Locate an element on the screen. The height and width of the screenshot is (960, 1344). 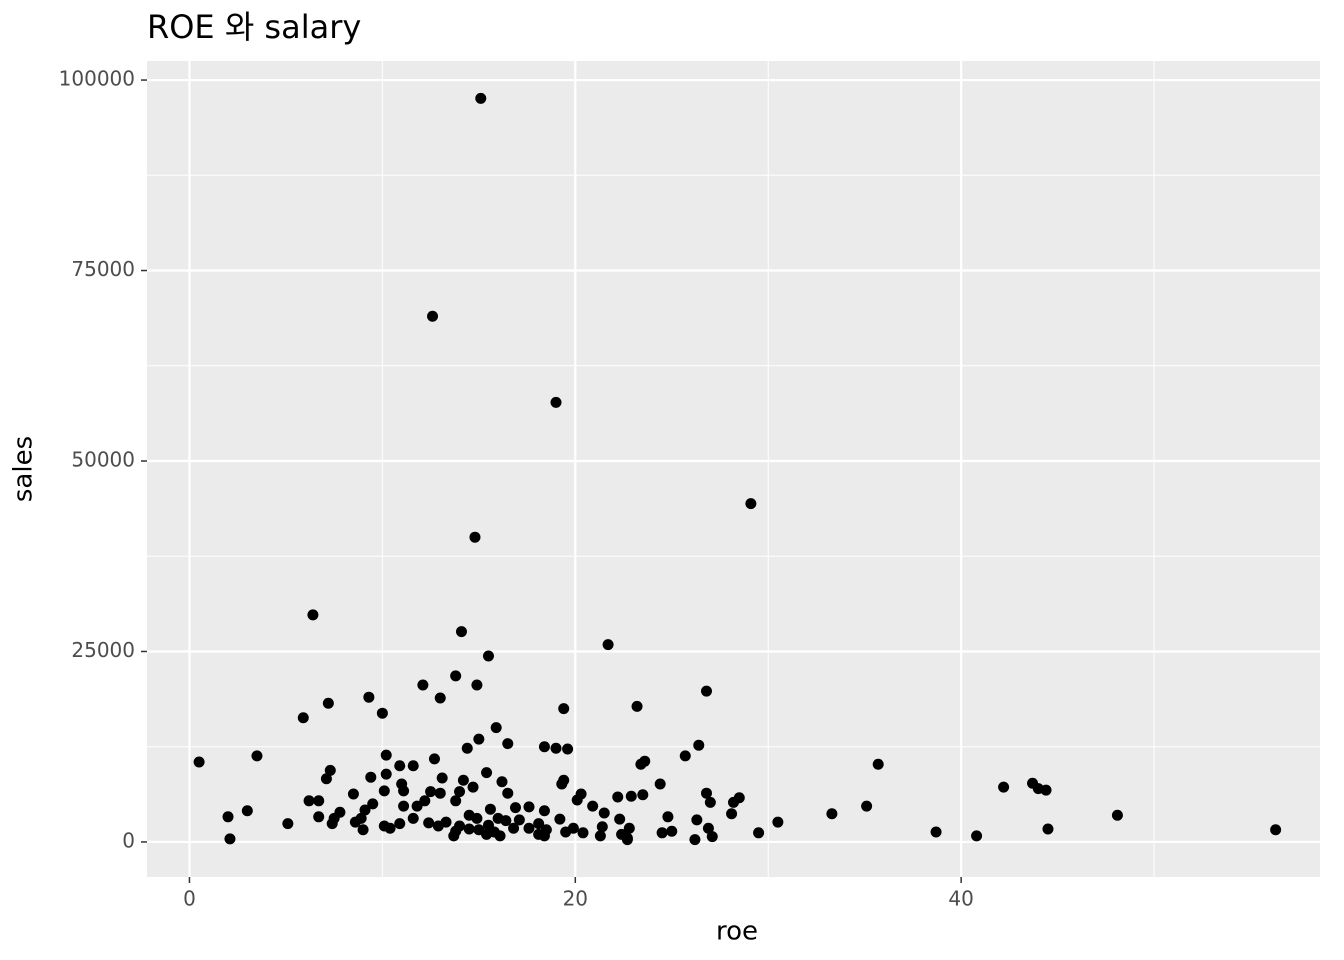
x-axis-title: roe is located at coordinates (737, 932).